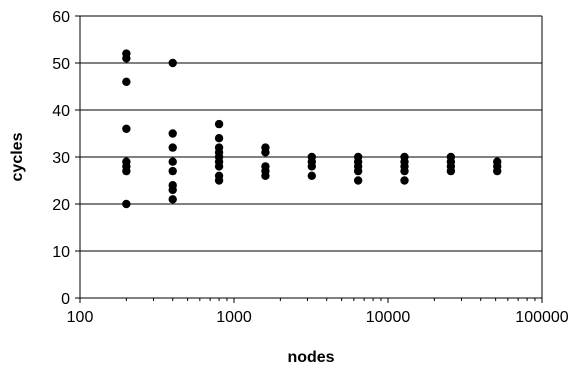 The height and width of the screenshot is (373, 569). What do you see at coordinates (61, 205) in the screenshot?
I see `y-tick-label: 20` at bounding box center [61, 205].